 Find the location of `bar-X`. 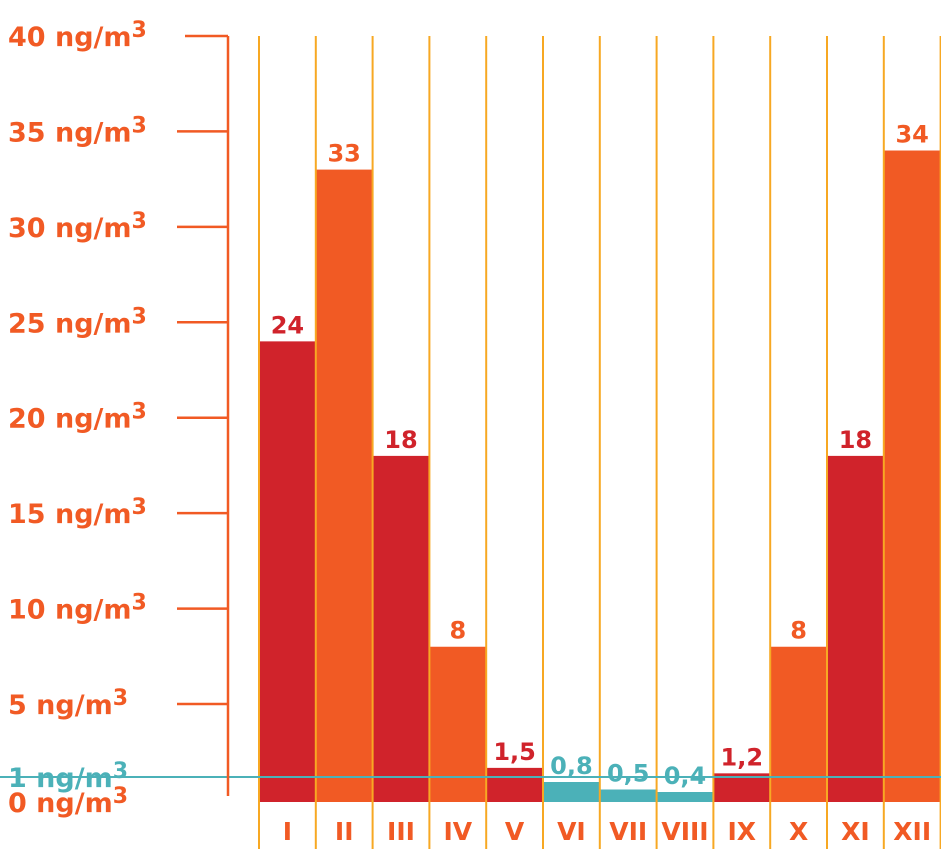

bar-X is located at coordinates (798, 724).